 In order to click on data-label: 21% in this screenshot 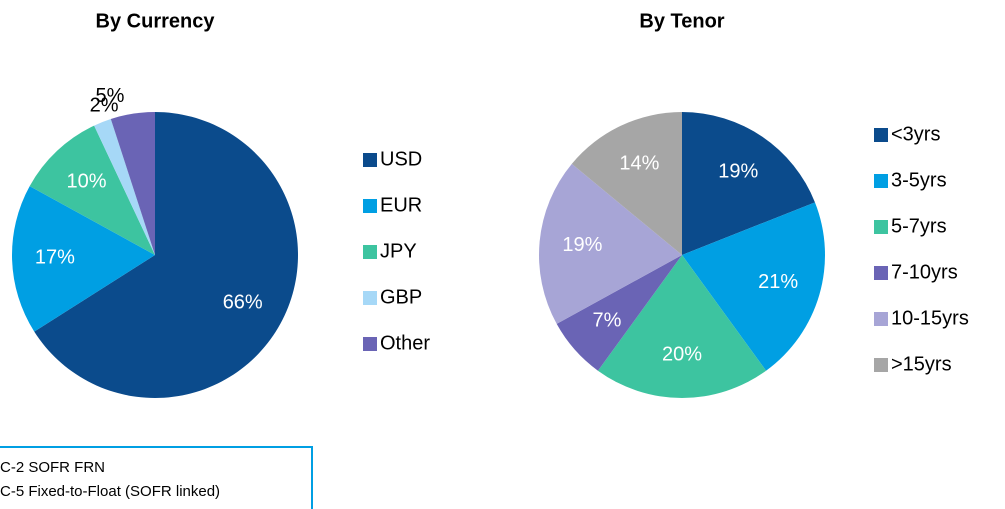, I will do `click(778, 282)`.